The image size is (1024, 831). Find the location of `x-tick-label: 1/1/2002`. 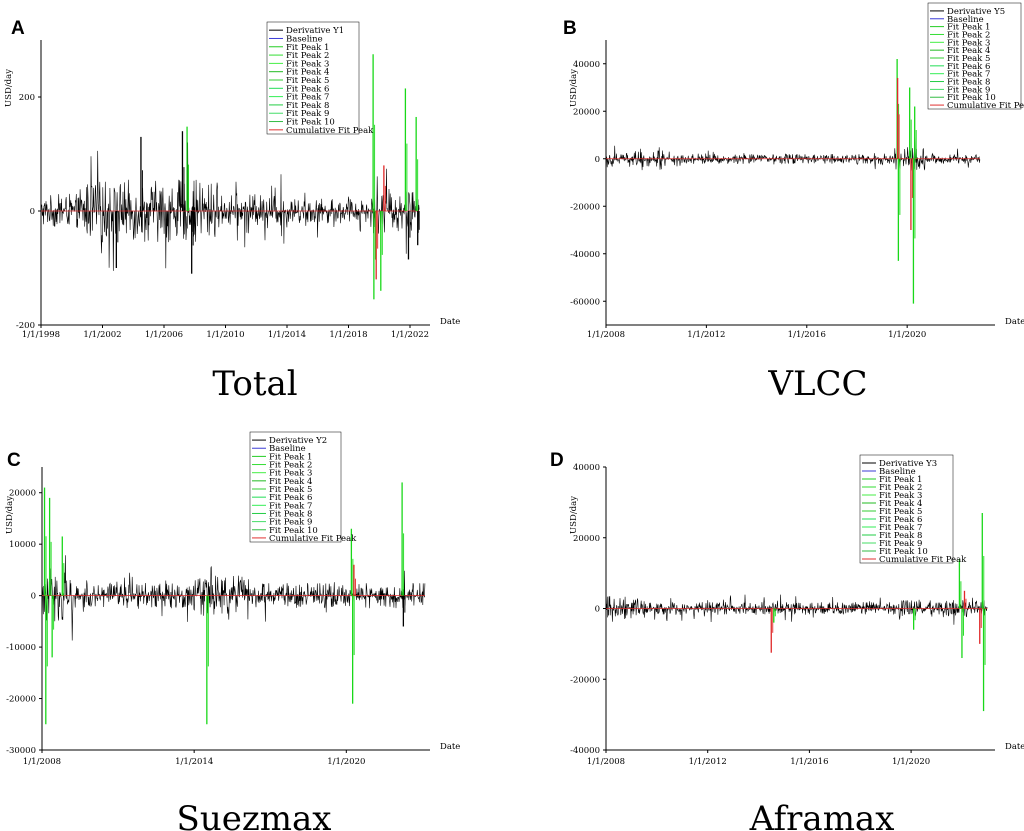

x-tick-label: 1/1/2002 is located at coordinates (102, 335).